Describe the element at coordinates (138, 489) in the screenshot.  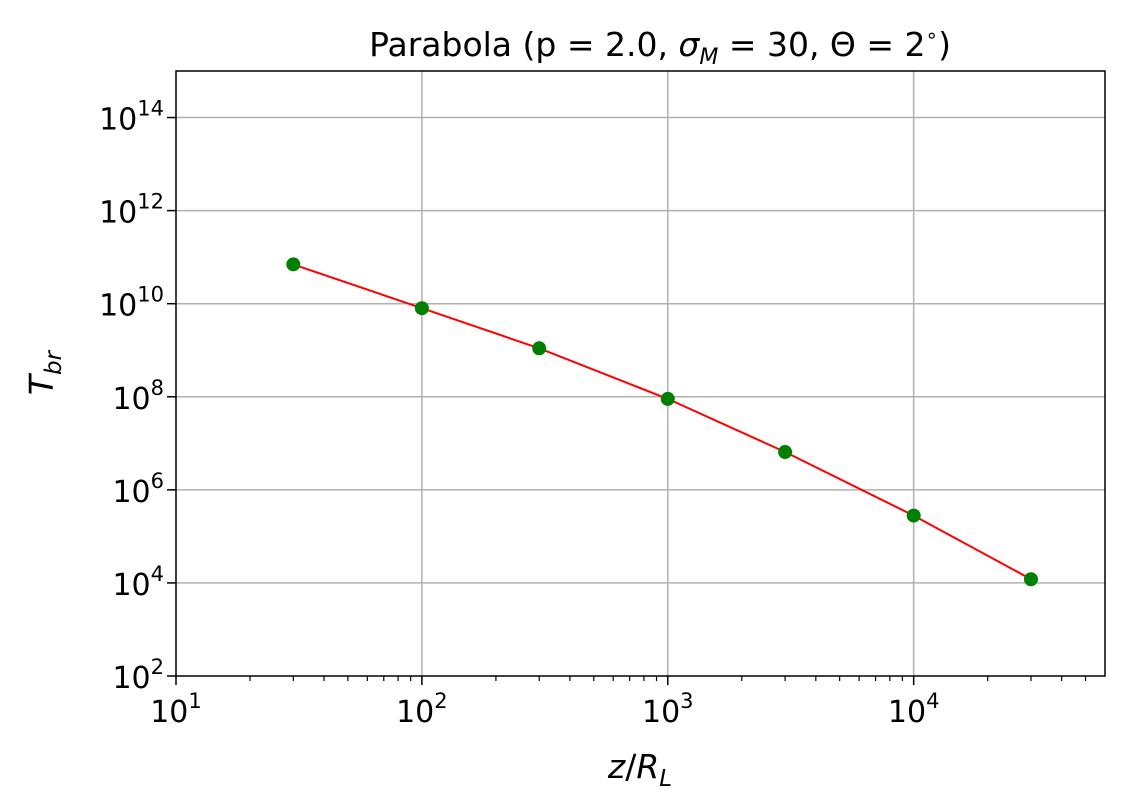
I see `y-tick-label: 10⁶` at that location.